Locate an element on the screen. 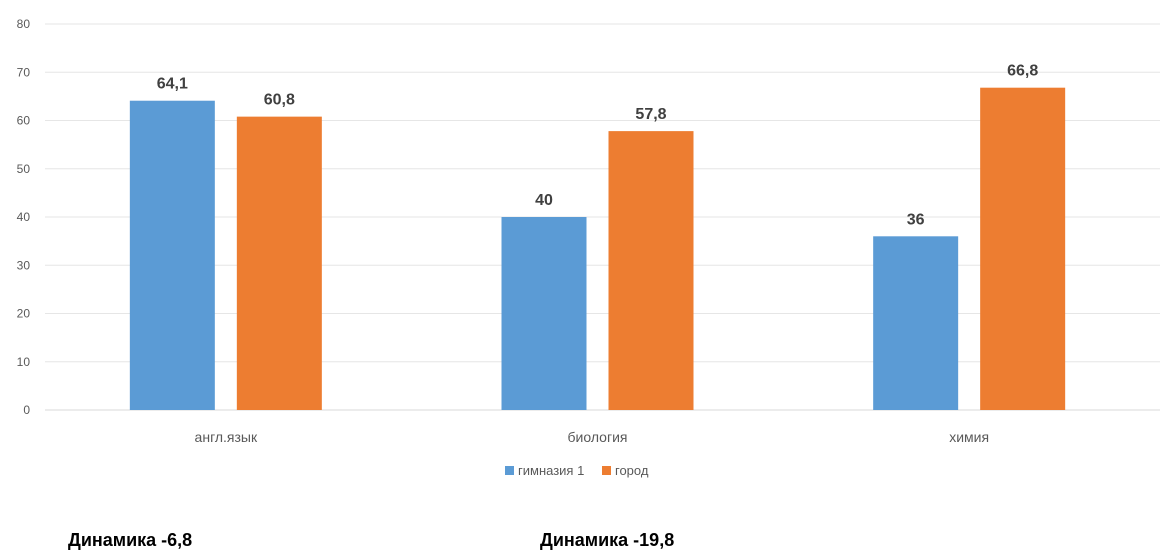  y-tick-label: 20 is located at coordinates (24, 314).